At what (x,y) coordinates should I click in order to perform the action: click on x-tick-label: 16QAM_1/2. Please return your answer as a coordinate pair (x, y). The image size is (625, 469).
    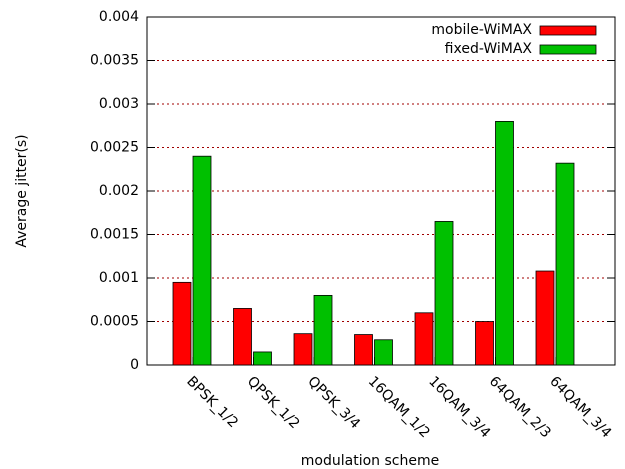
    Looking at the image, I should click on (399, 407).